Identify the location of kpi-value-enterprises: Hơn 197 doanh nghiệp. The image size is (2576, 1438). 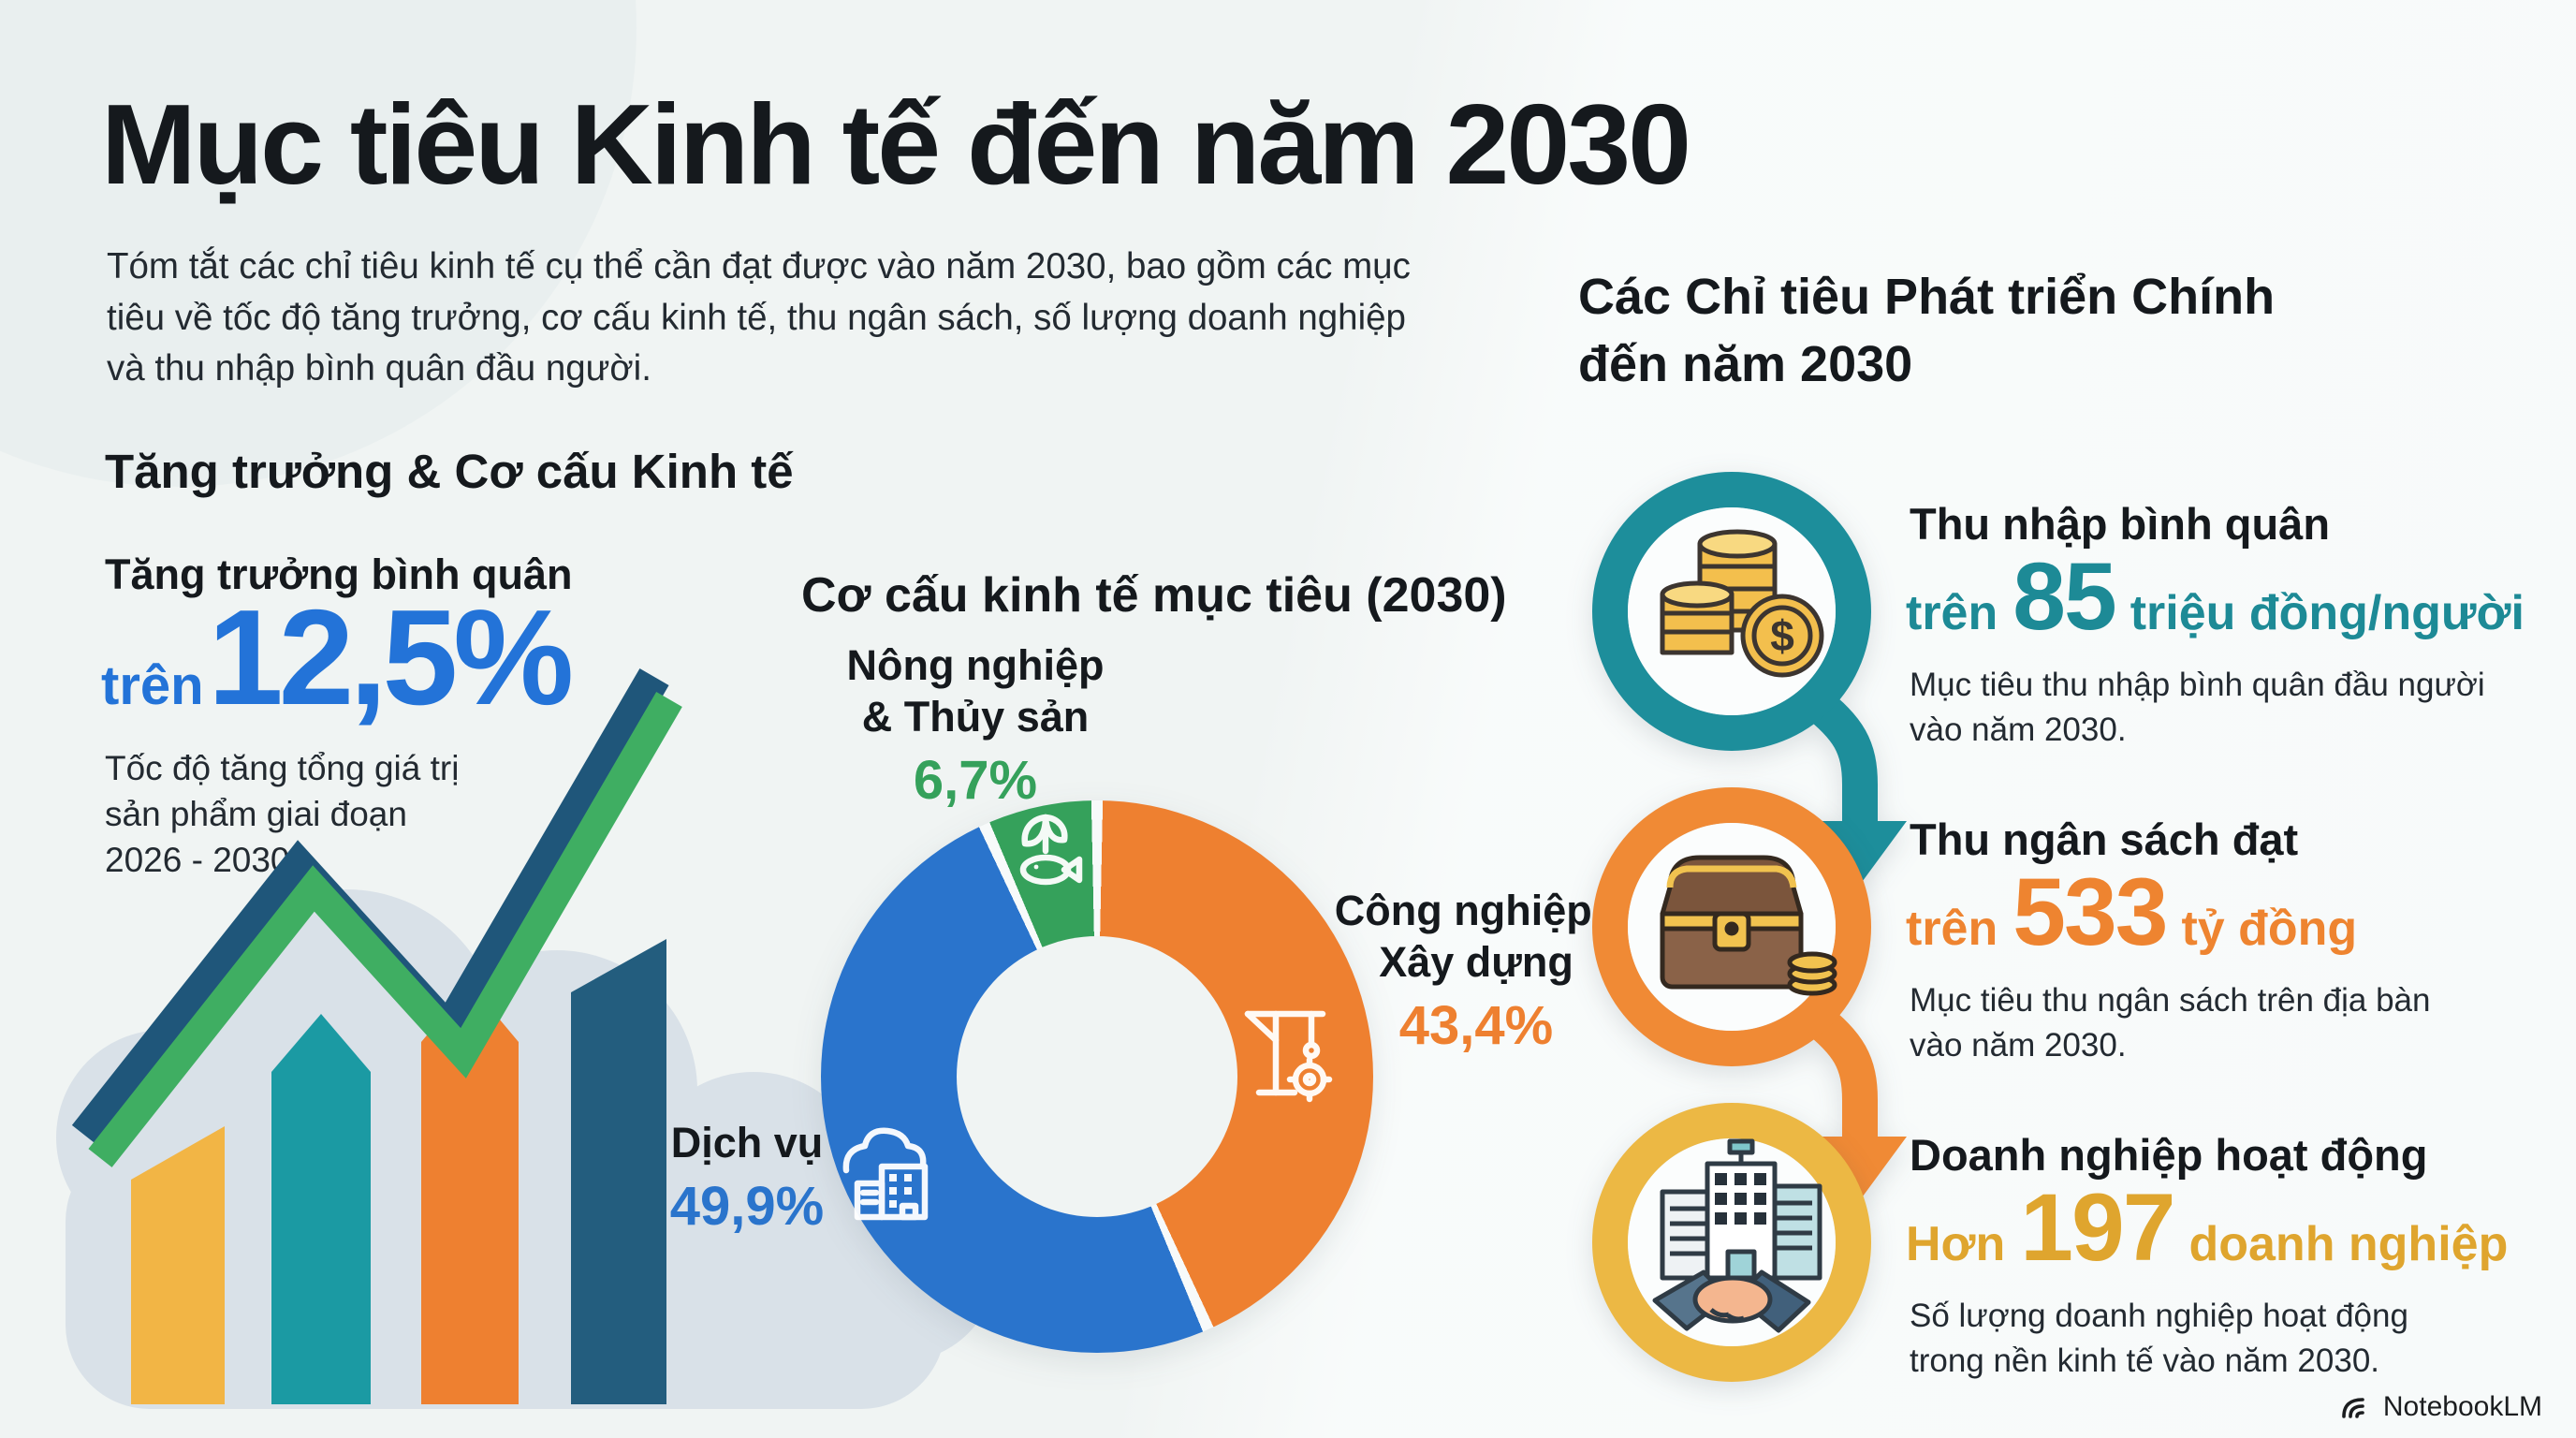
(2207, 1227).